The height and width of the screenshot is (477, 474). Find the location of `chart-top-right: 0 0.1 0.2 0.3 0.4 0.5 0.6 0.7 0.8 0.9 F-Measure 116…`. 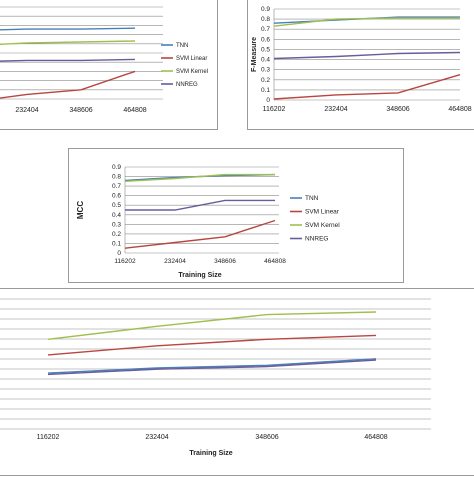

chart-top-right: 0 0.1 0.2 0.3 0.4 0.5 0.6 0.7 0.8 0.9 F-Measure 116… is located at coordinates (361, 59).